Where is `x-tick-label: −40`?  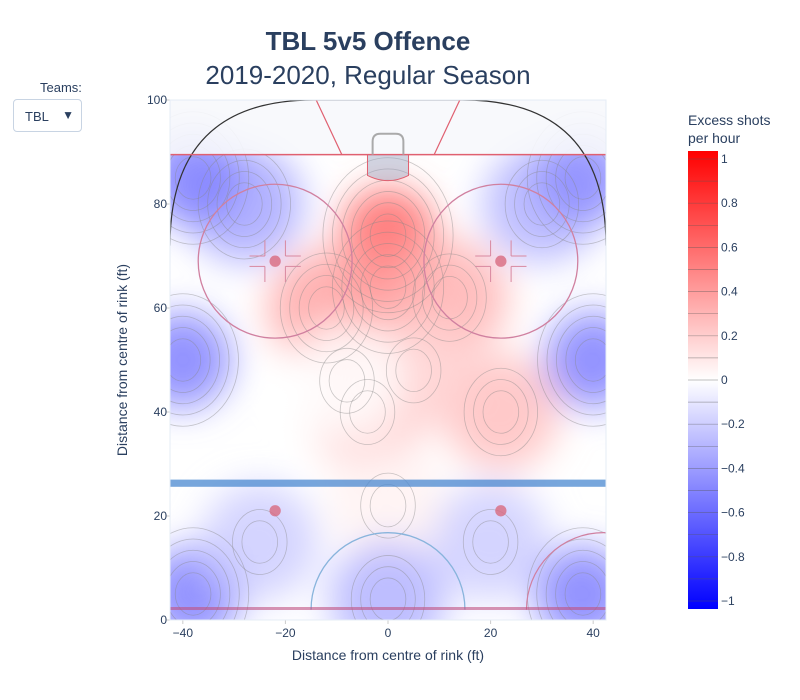
x-tick-label: −40 is located at coordinates (183, 633).